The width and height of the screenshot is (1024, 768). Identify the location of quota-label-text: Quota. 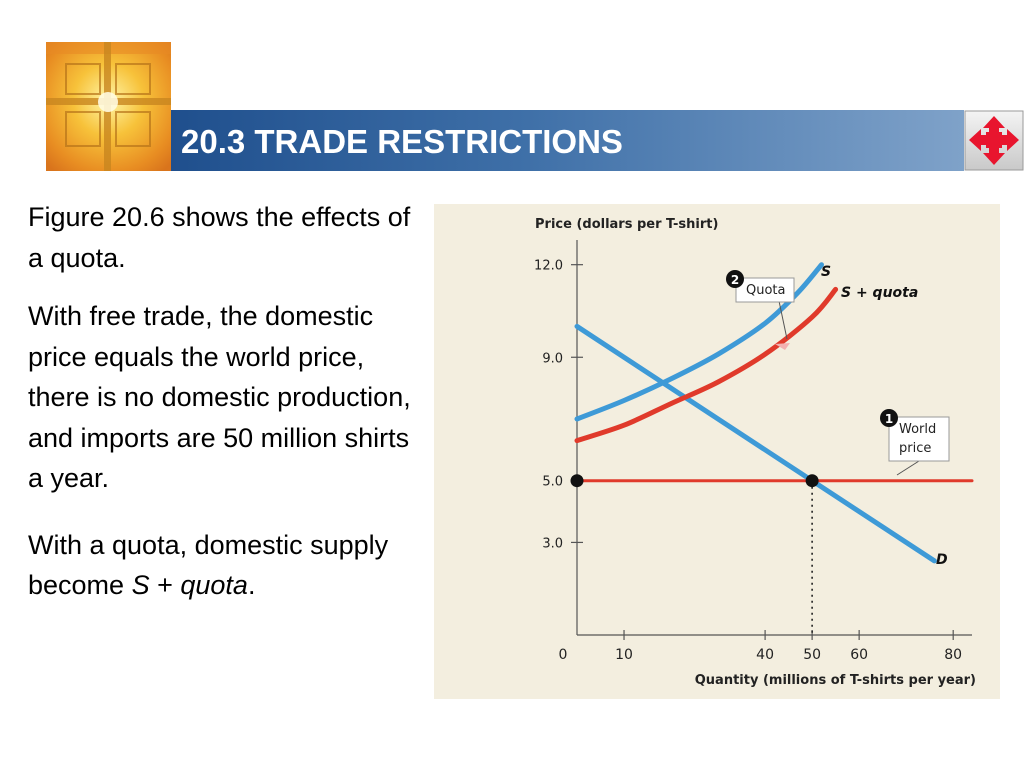
(766, 290).